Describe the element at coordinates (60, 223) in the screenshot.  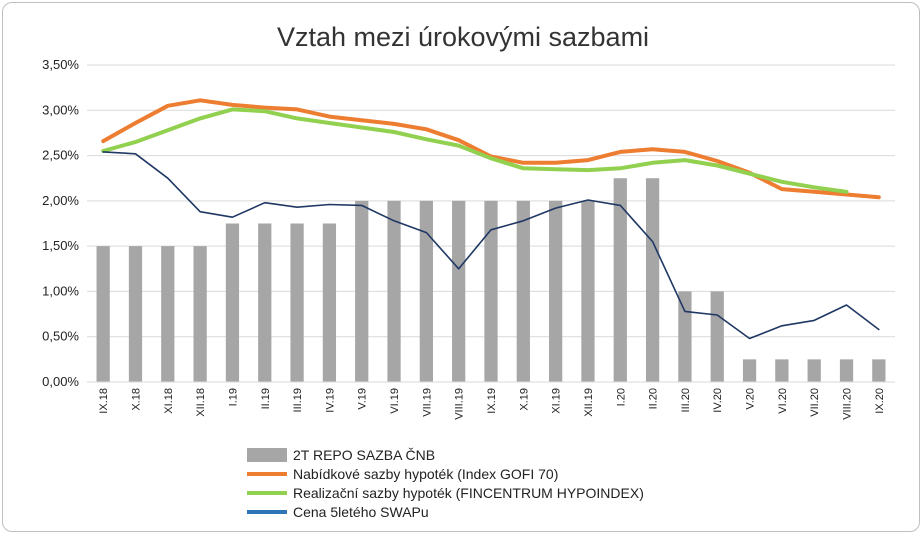
I see `y-axis-ticks: 0,00% 0,50% 1,00% 1,50% 2,00% 2,50% 3,00% 3,50%` at that location.